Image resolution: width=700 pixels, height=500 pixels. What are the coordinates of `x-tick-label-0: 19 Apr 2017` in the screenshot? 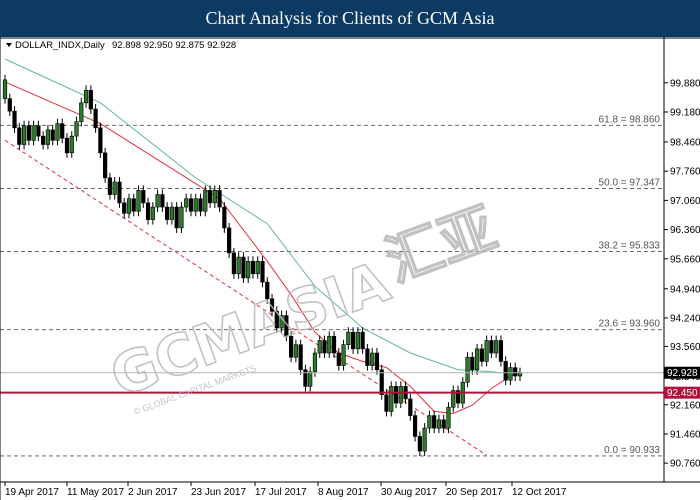 It's located at (32, 492).